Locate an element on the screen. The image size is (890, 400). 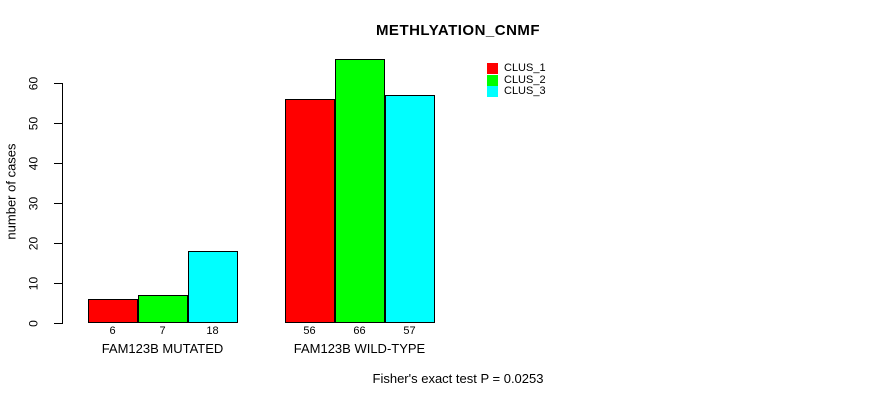
bar-value-label-fam123b-mutated-clus-3: 18 is located at coordinates (212, 331).